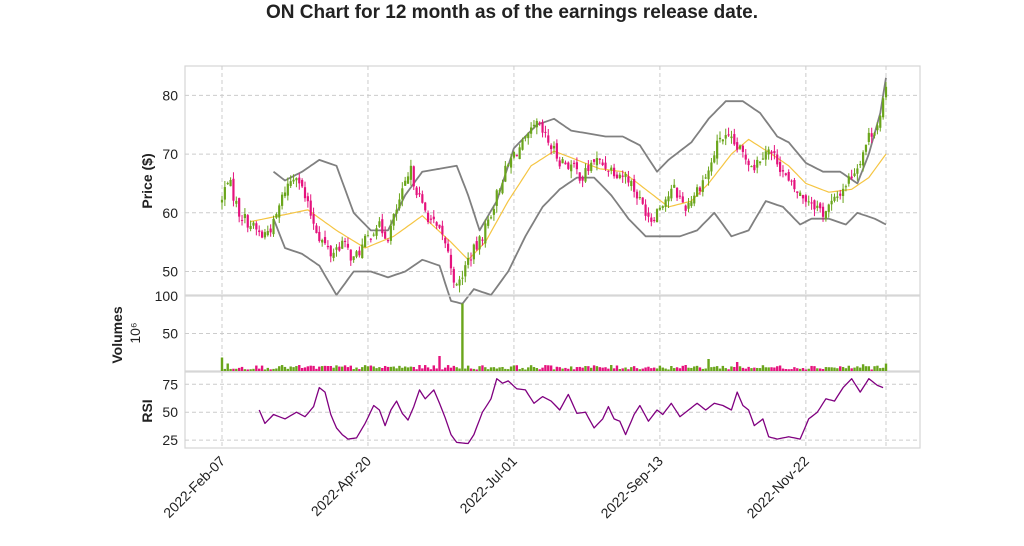 This screenshot has width=1024, height=546. I want to click on price-y-label: Price ($), so click(147, 180).